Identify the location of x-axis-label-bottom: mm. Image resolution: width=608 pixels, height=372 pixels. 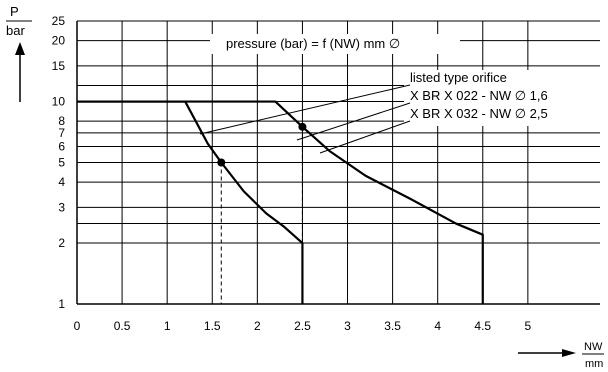
(594, 364).